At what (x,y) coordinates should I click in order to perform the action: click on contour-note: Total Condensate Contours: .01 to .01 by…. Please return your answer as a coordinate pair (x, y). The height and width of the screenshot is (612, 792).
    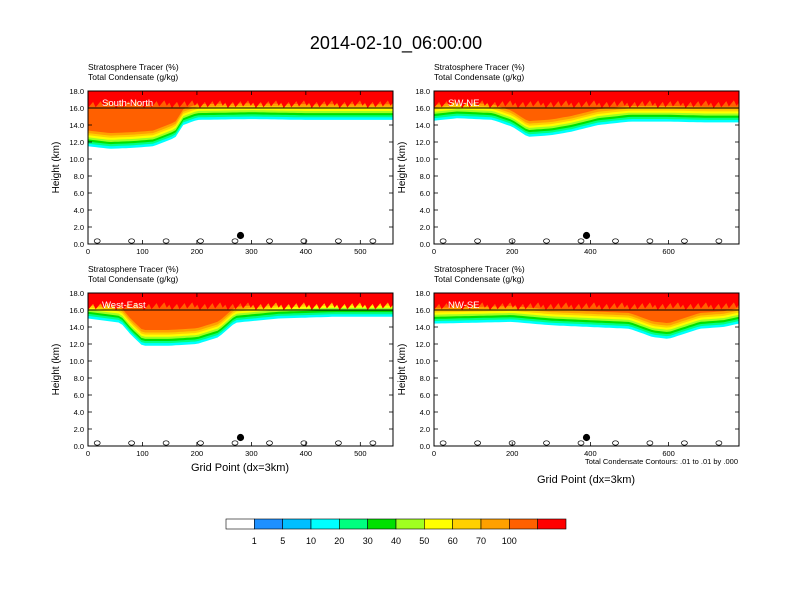
    Looking at the image, I should click on (661, 461).